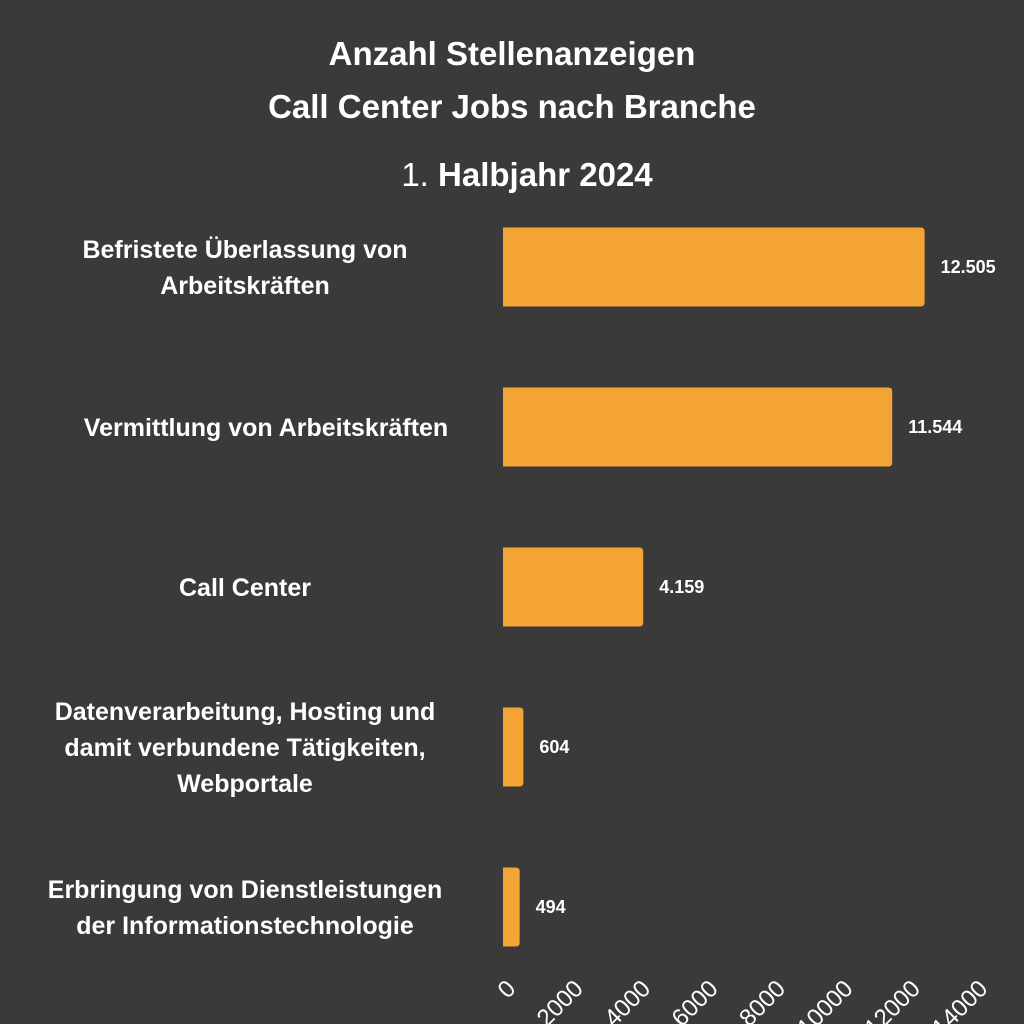 The image size is (1024, 1024). What do you see at coordinates (627, 999) in the screenshot?
I see `x-tick-label: 4000` at bounding box center [627, 999].